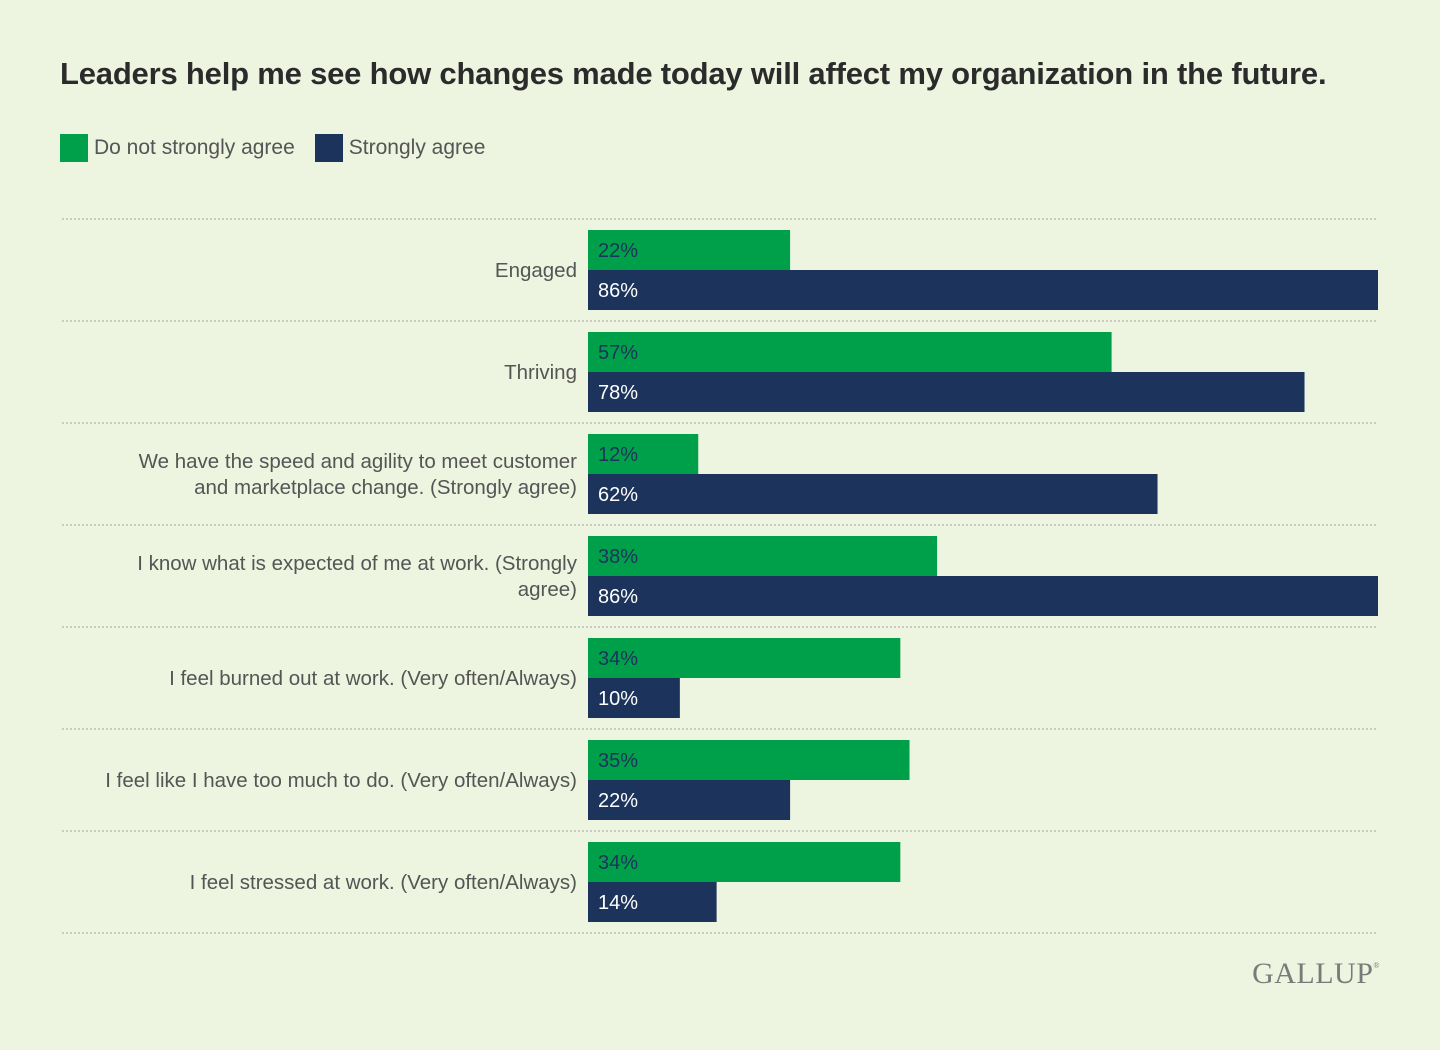 This screenshot has height=1050, width=1440. What do you see at coordinates (417, 147) in the screenshot?
I see `legend-label-strongly-agree: Strongly agree` at bounding box center [417, 147].